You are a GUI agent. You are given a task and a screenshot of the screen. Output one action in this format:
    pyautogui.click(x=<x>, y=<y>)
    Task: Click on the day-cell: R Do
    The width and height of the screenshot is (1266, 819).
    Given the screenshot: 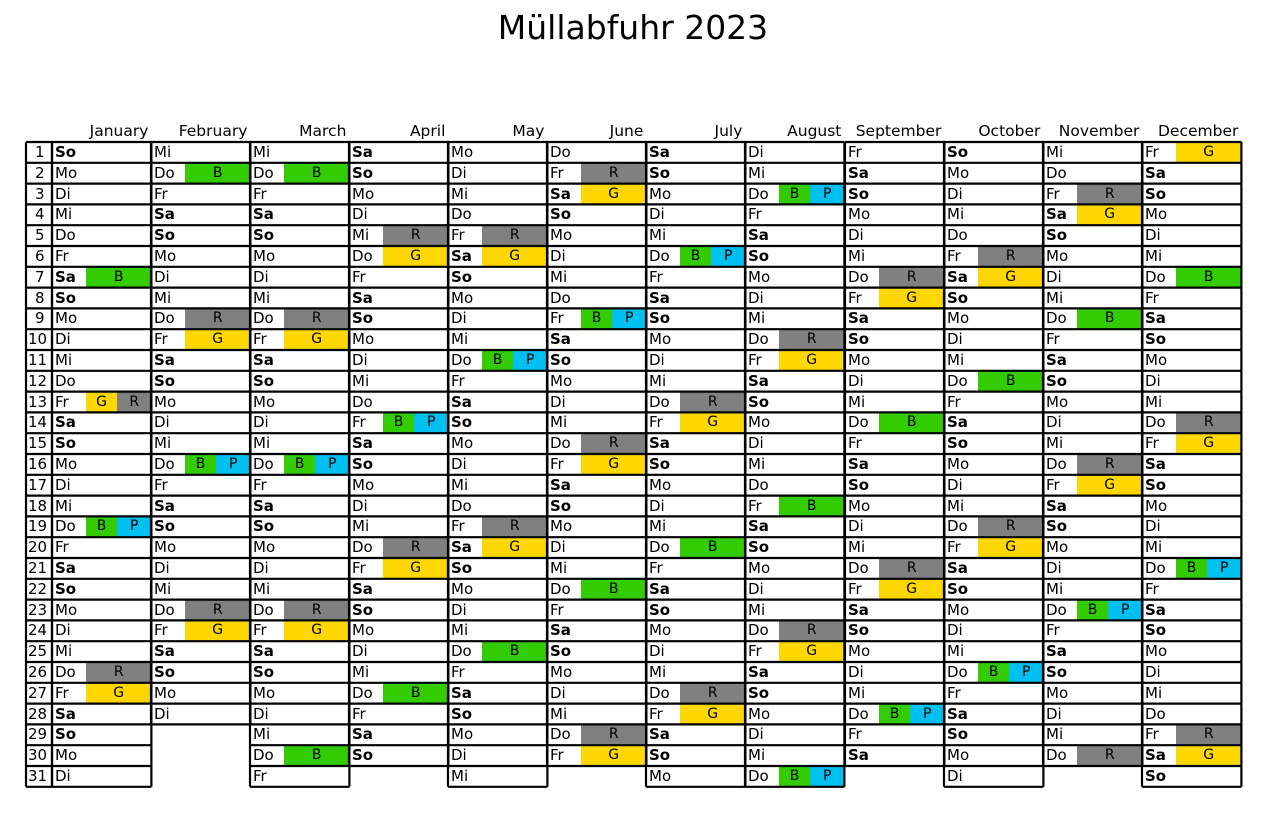 What is the action you would take?
    pyautogui.click(x=597, y=443)
    